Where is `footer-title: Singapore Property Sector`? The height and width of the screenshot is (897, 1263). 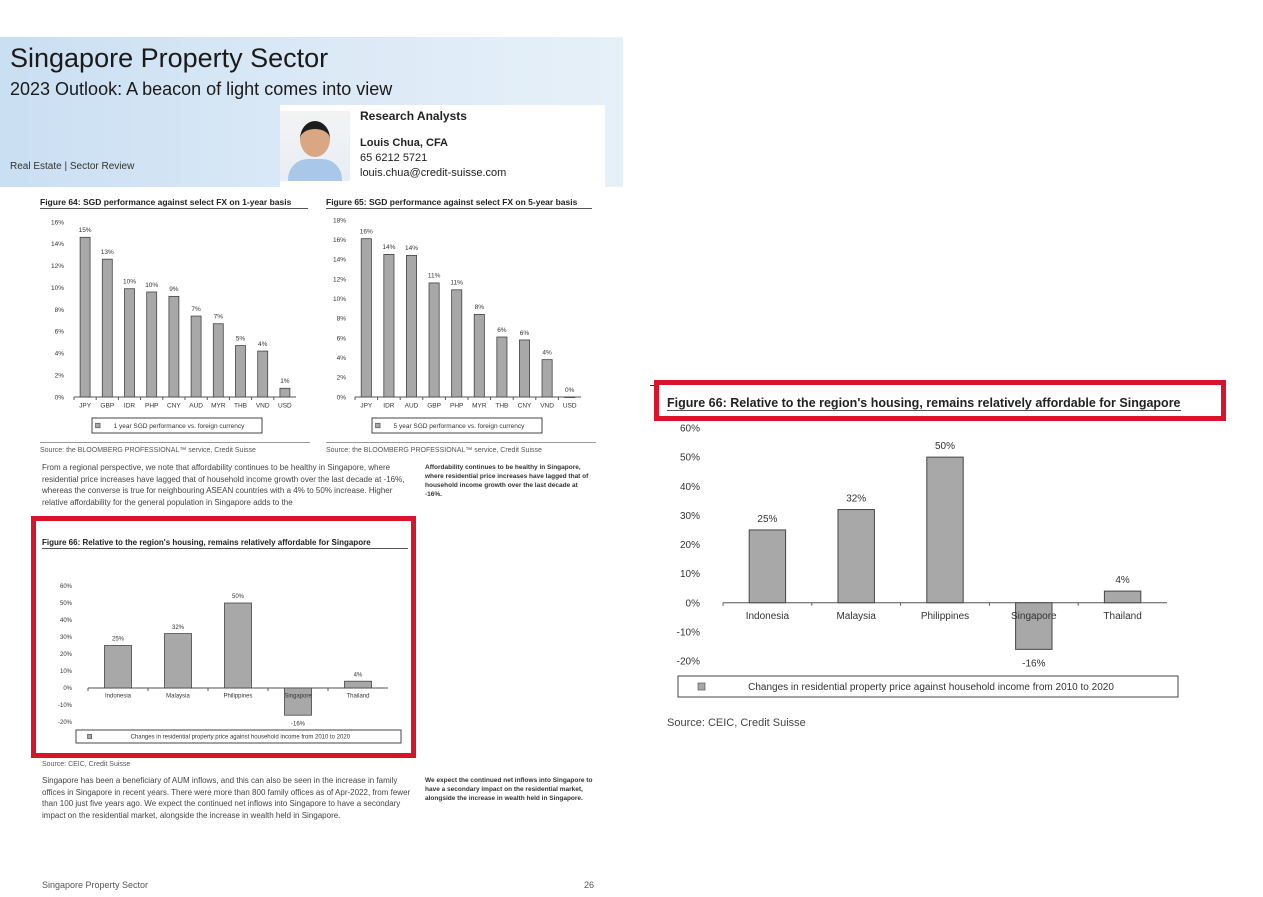
footer-title: Singapore Property Sector is located at coordinates (95, 885).